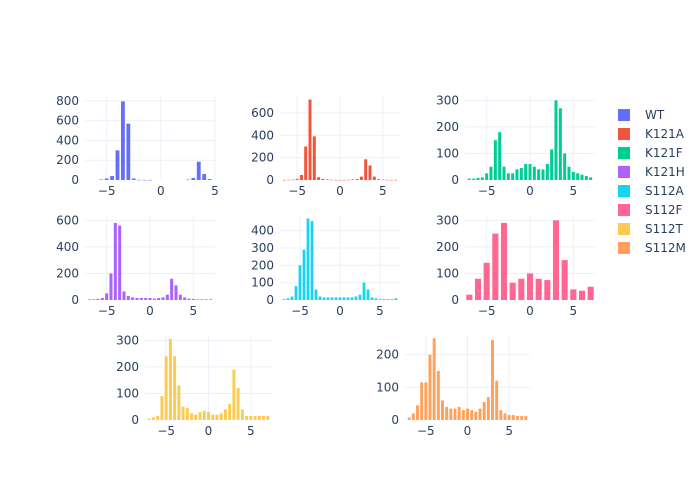 This screenshot has width=700, height=500. What do you see at coordinates (665, 134) in the screenshot?
I see `legend-label: K121A` at bounding box center [665, 134].